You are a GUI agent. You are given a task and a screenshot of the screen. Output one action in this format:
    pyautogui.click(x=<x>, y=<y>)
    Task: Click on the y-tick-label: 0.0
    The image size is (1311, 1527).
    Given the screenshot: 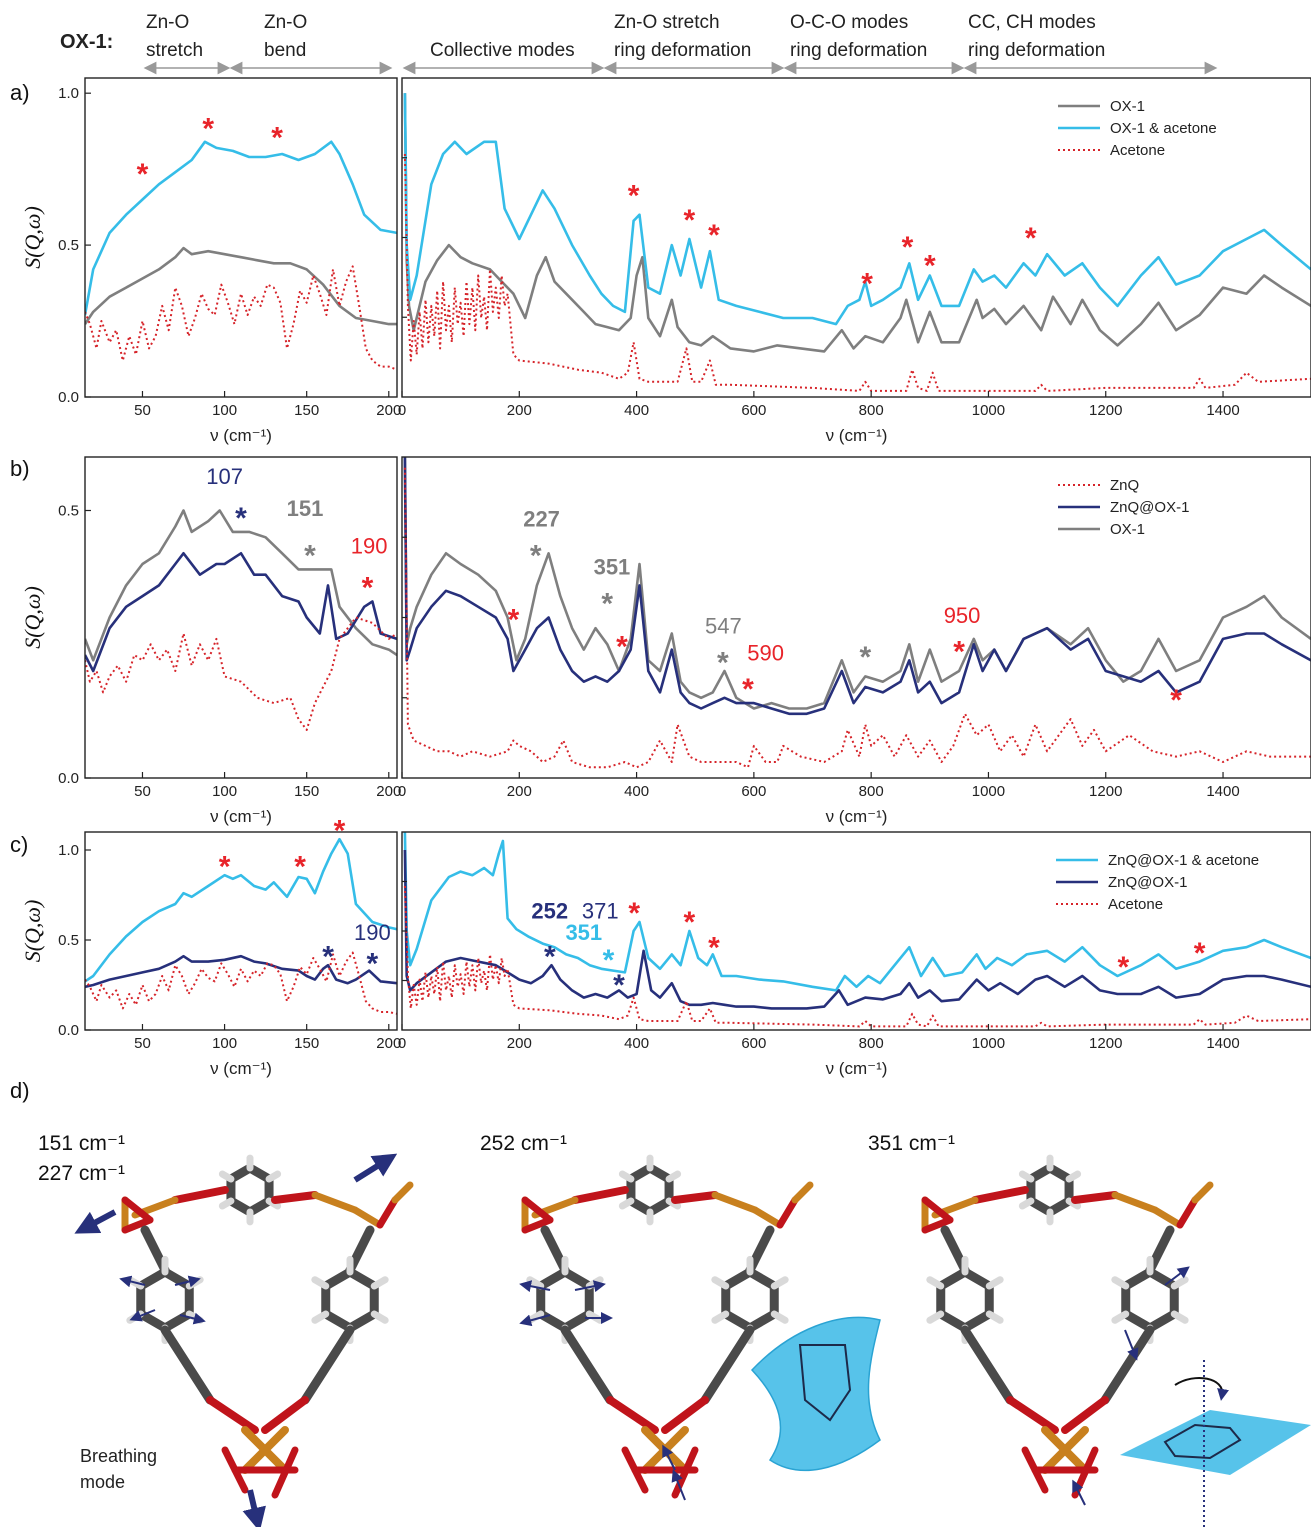 What is the action you would take?
    pyautogui.click(x=68, y=397)
    